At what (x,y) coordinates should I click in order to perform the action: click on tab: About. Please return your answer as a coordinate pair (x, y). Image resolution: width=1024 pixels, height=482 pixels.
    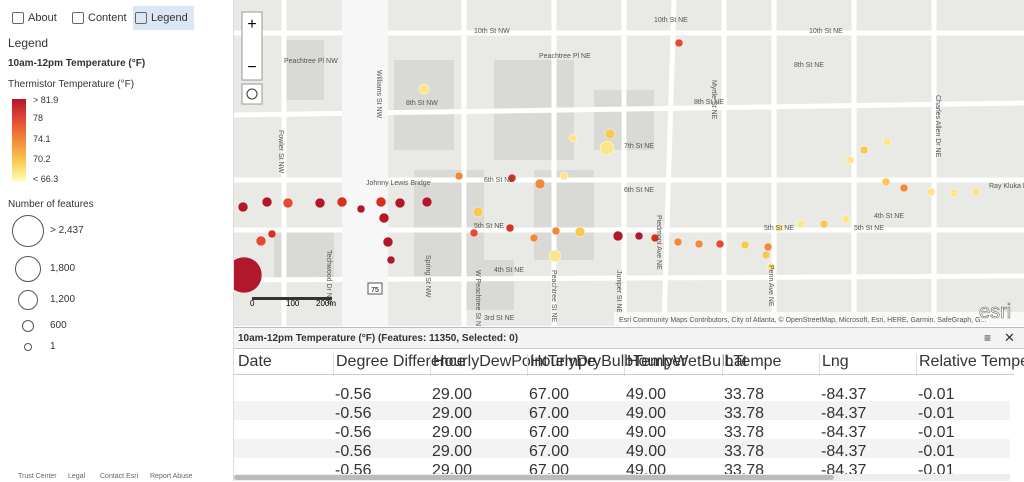
    Looking at the image, I should click on (33, 18).